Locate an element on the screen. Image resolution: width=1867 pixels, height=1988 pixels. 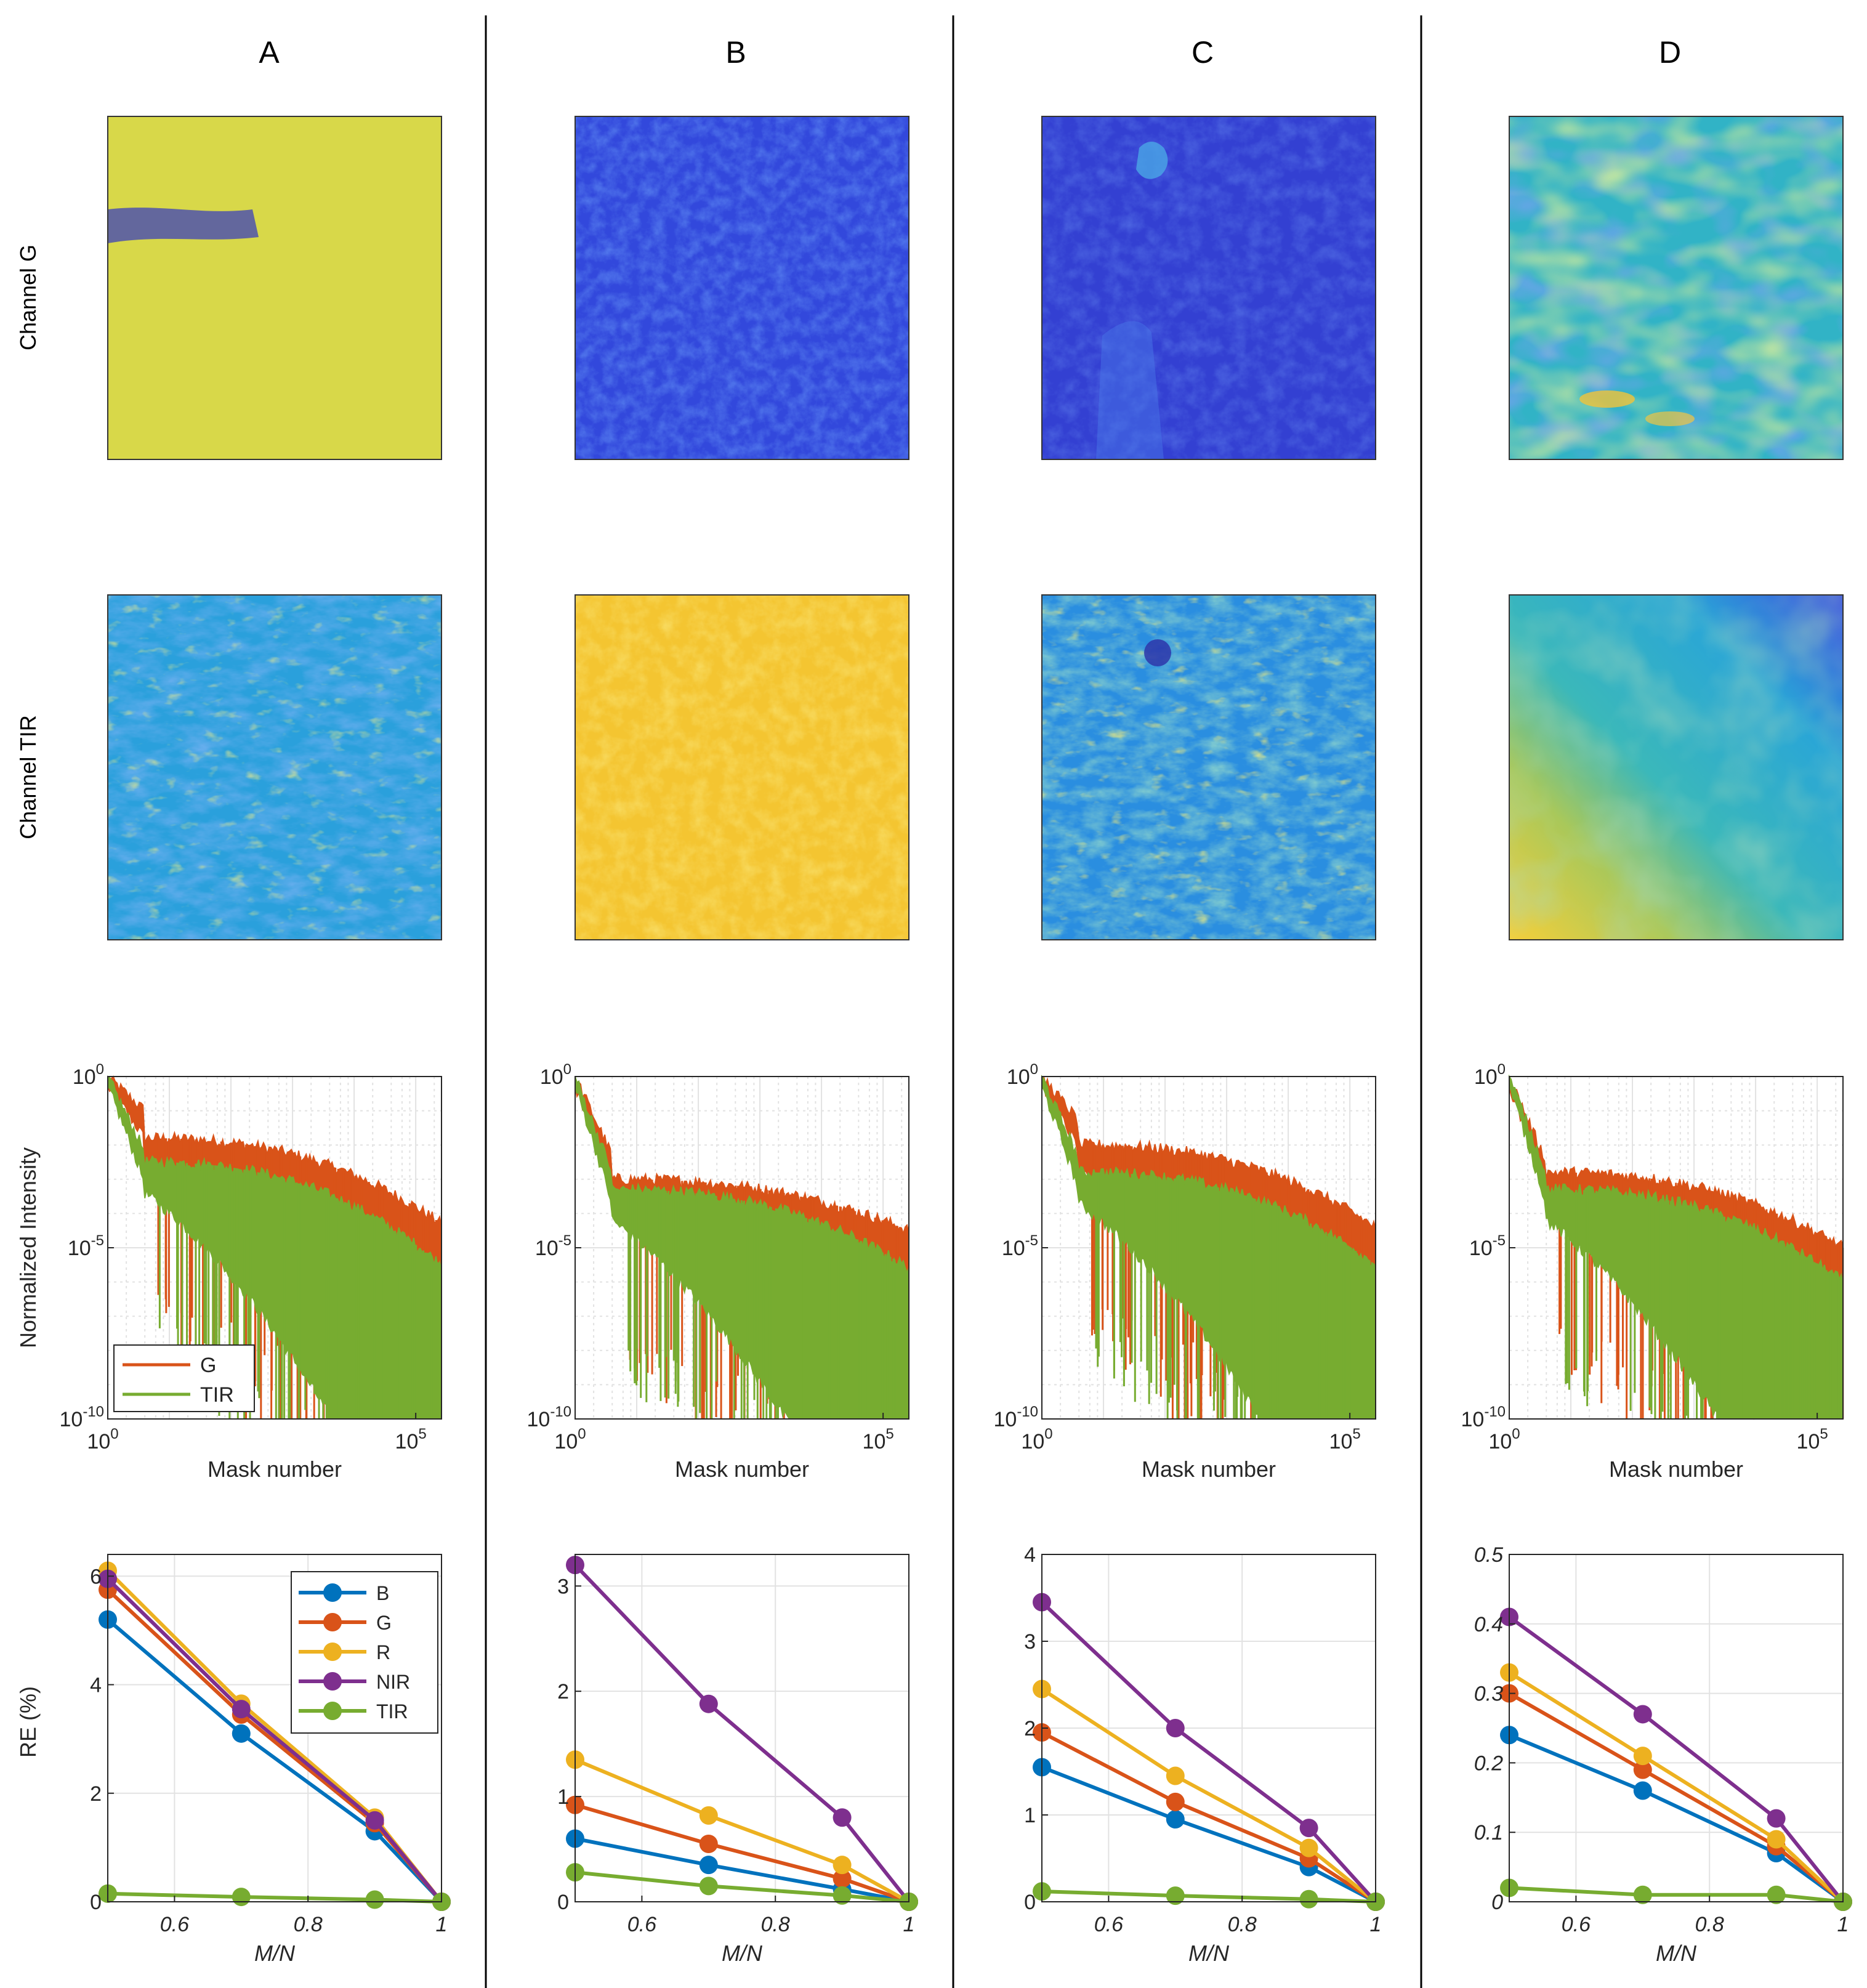
re-chart-d: 0 0.1 0.2 0.3 0.4 0.5 0.6 0.8 1 M/N is located at coordinates (1663, 1754).